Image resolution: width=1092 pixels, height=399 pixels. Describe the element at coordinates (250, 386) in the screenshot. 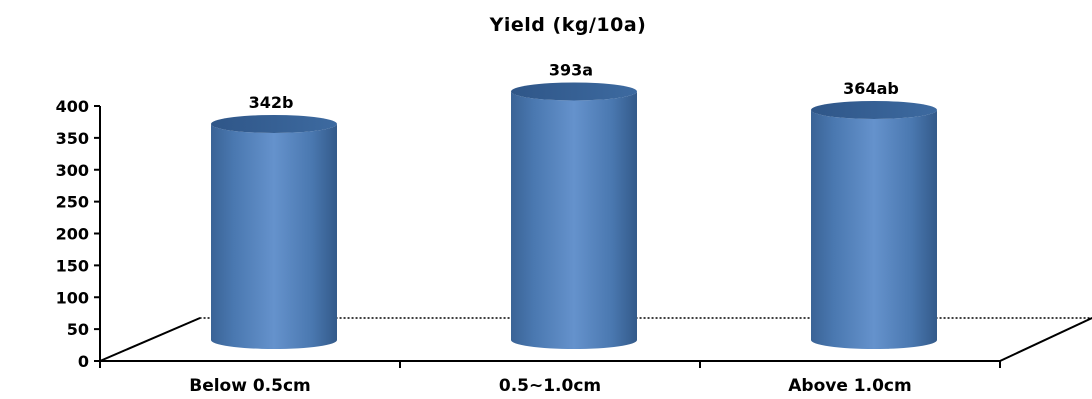

I see `x-category-label: Below 0.5cm` at that location.